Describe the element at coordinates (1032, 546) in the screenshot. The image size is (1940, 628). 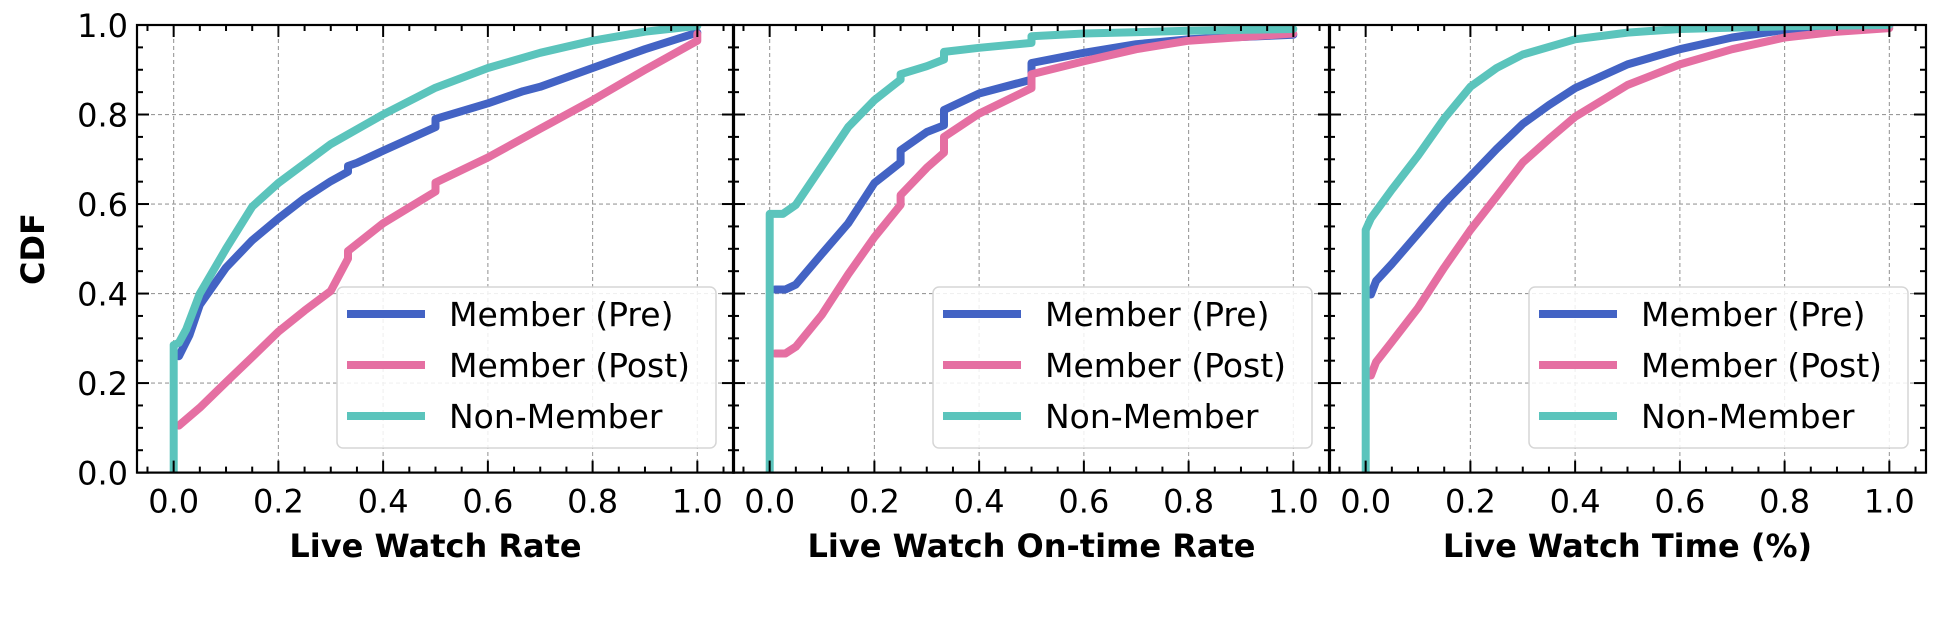
I see `x-axis-label: Live Watch On-time Rate` at that location.